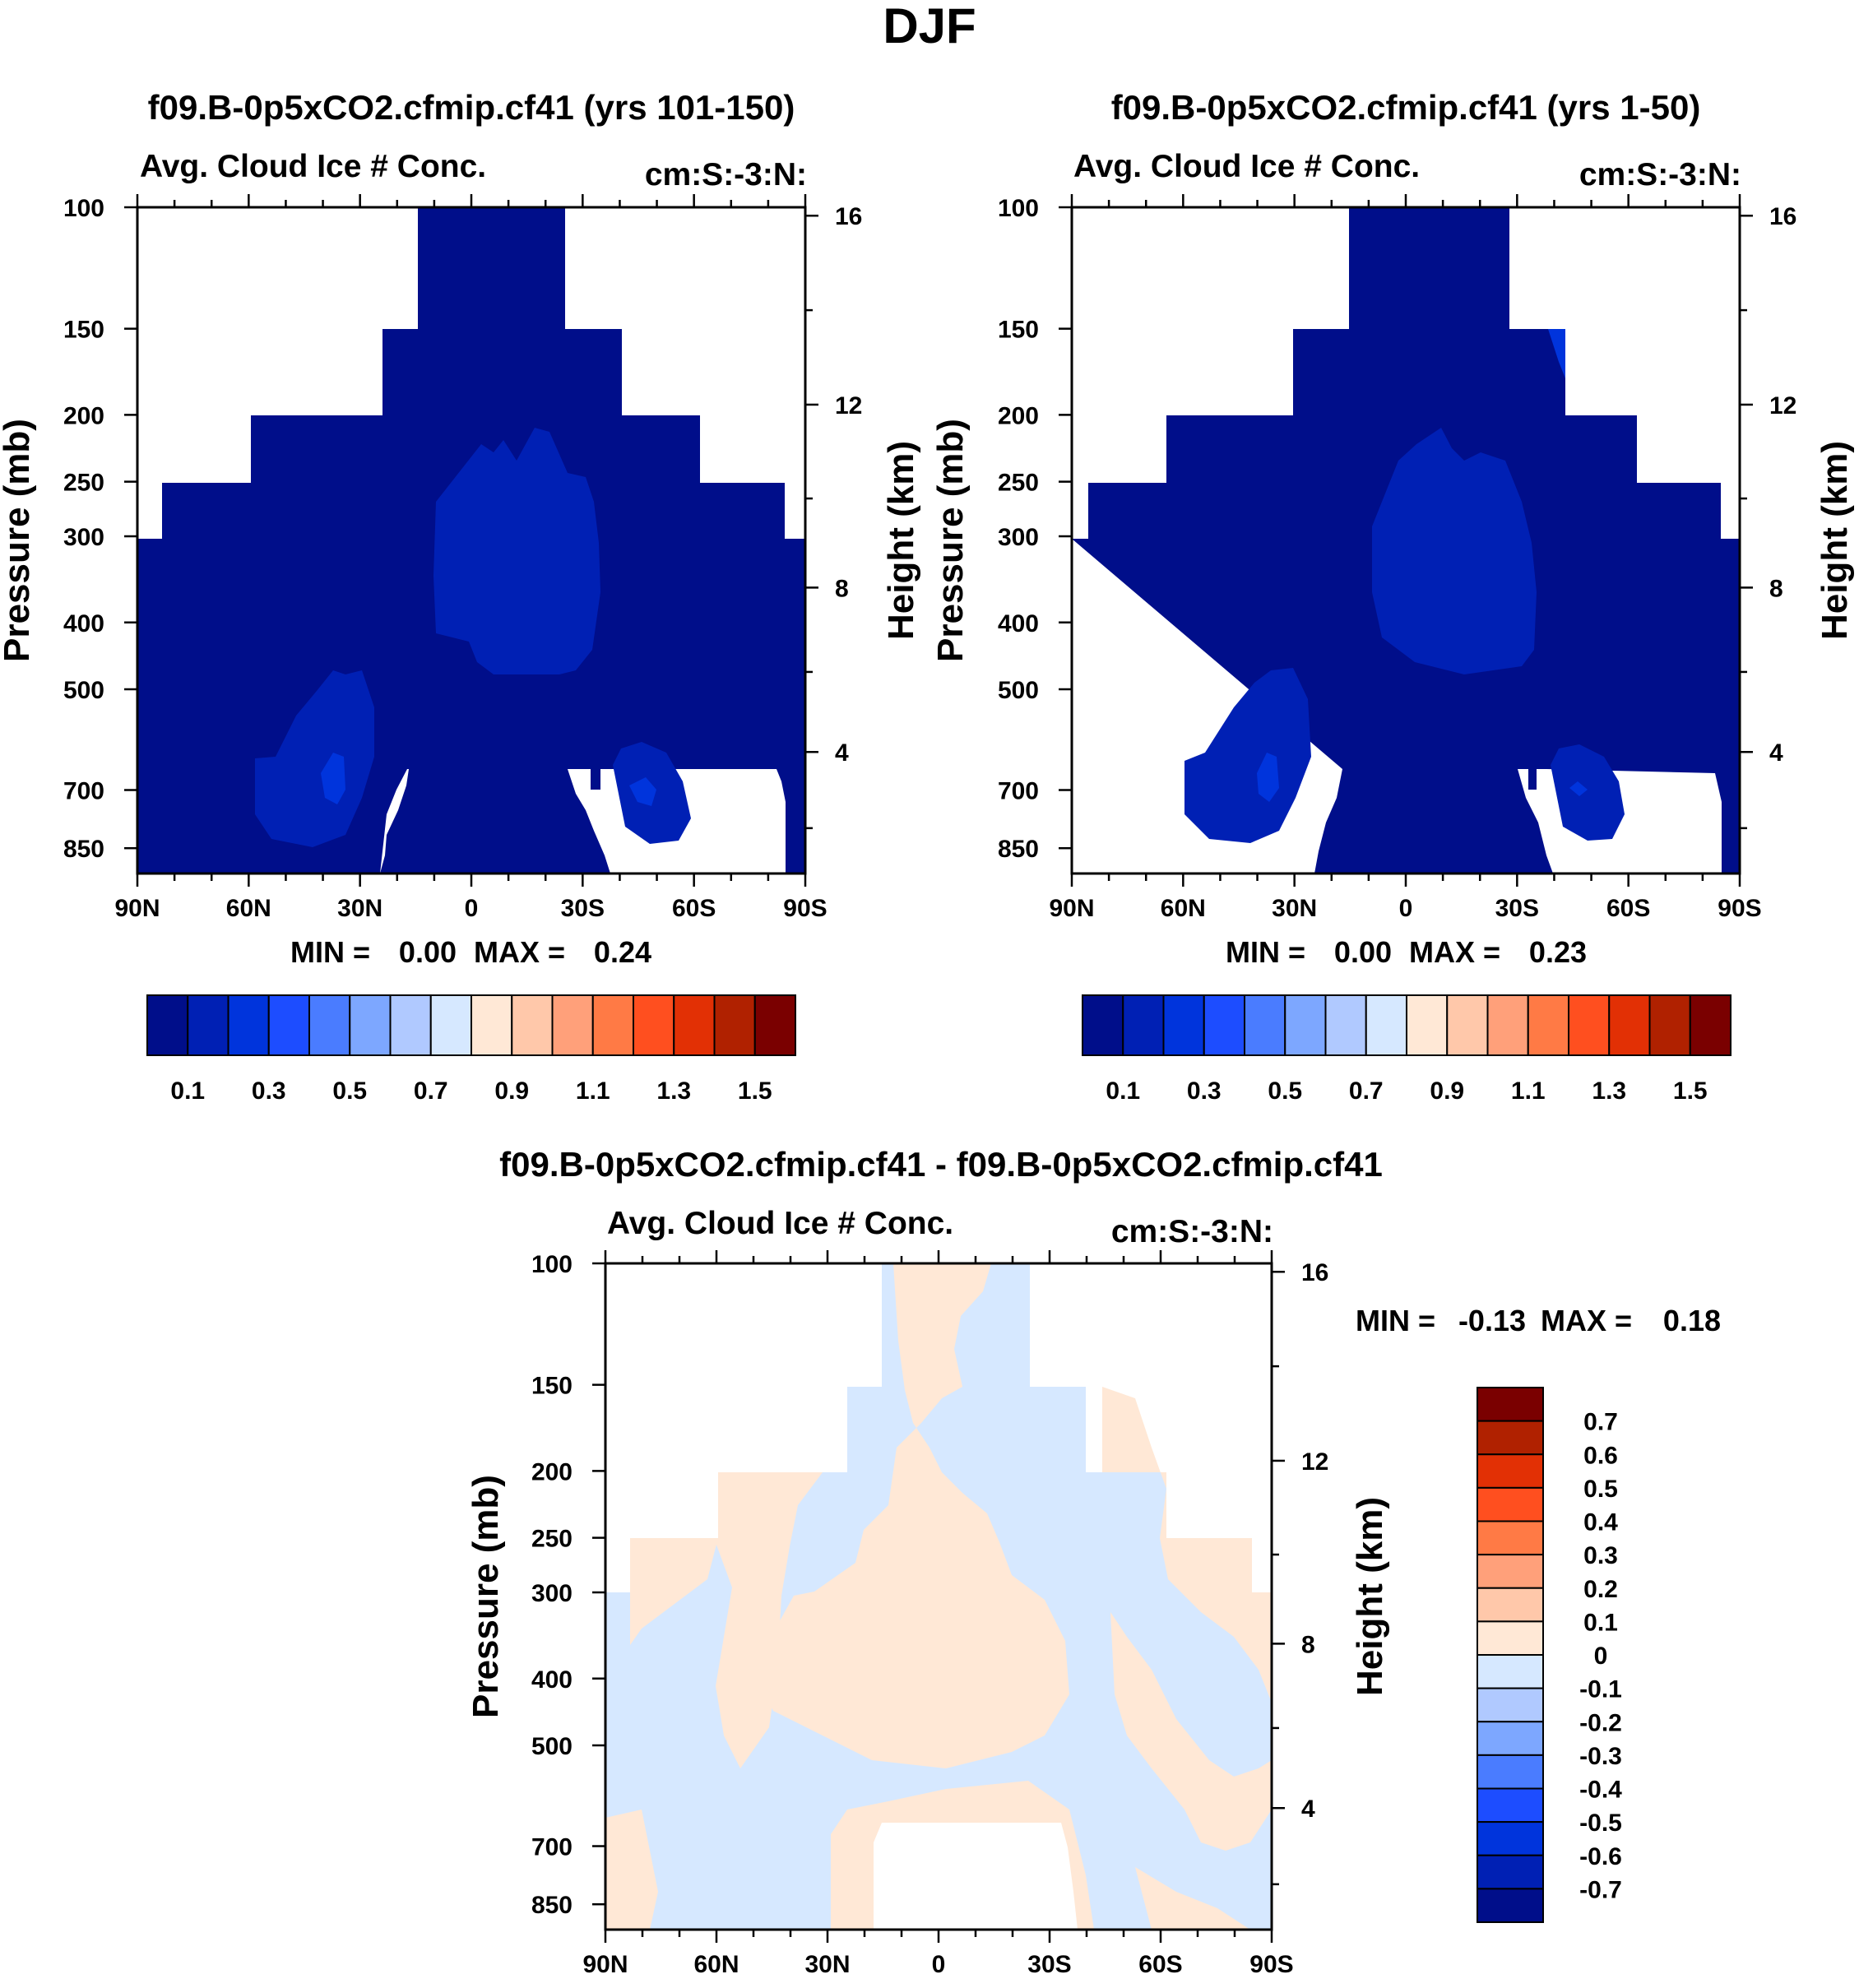 This screenshot has height=1988, width=1859. Describe the element at coordinates (1363, 952) in the screenshot. I see `panel-2-min-value: 0.00` at that location.